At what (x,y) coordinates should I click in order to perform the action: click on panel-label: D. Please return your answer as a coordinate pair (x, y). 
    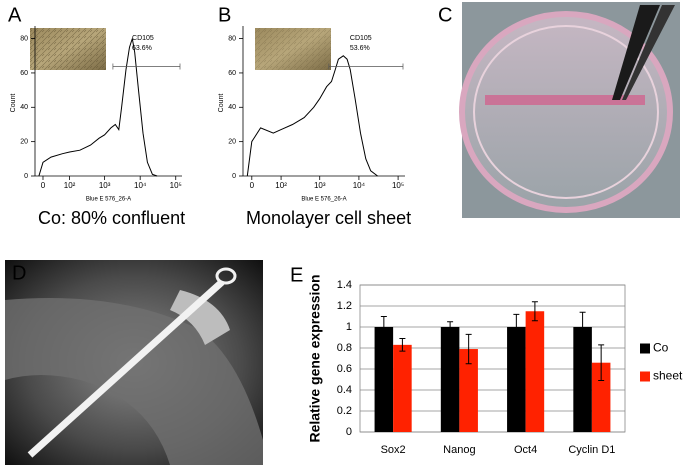
    Looking at the image, I should click on (19, 273).